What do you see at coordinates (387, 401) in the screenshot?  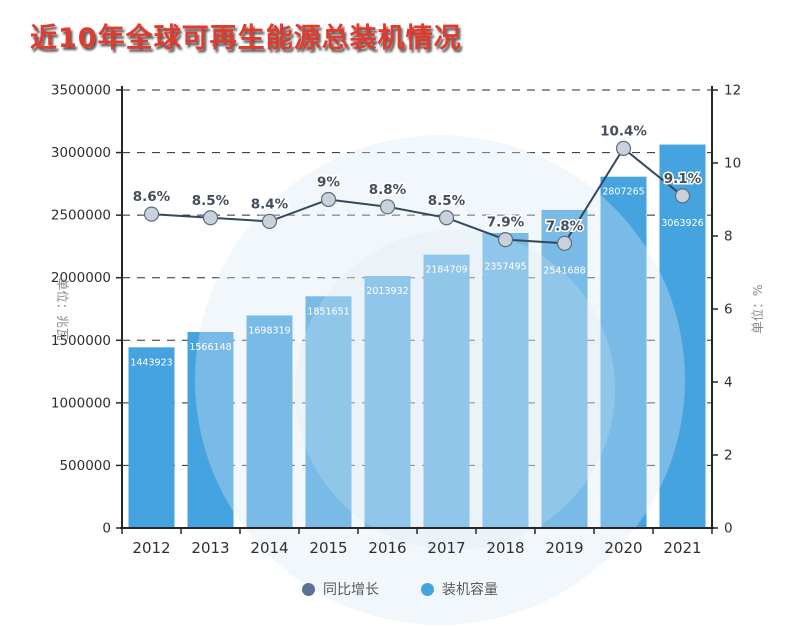 I see `bar-2016` at bounding box center [387, 401].